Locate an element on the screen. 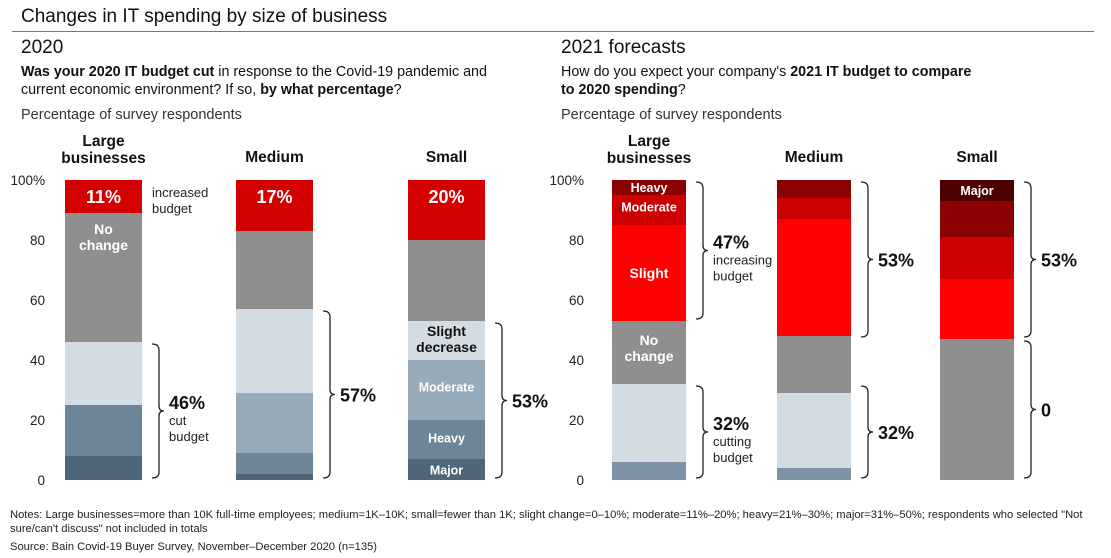  segment-label: 20% is located at coordinates (446, 197).